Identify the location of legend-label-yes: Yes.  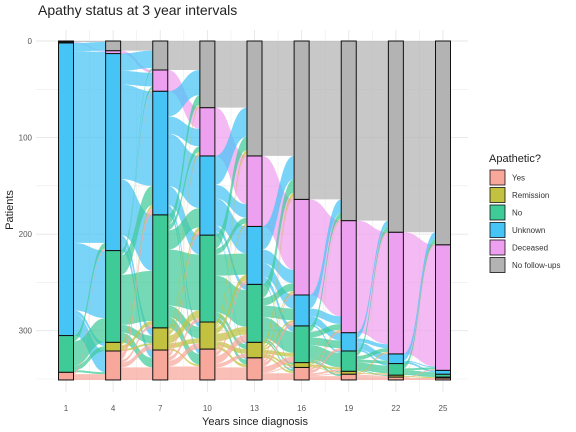
(518, 178).